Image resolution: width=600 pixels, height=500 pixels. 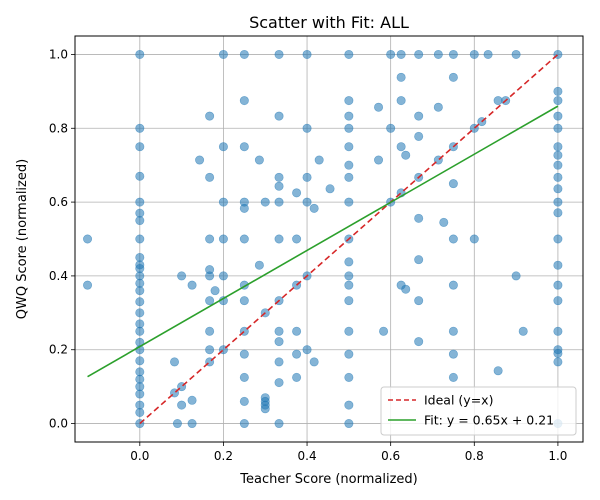 I want to click on x-tick-label: 1.0, so click(x=557, y=456).